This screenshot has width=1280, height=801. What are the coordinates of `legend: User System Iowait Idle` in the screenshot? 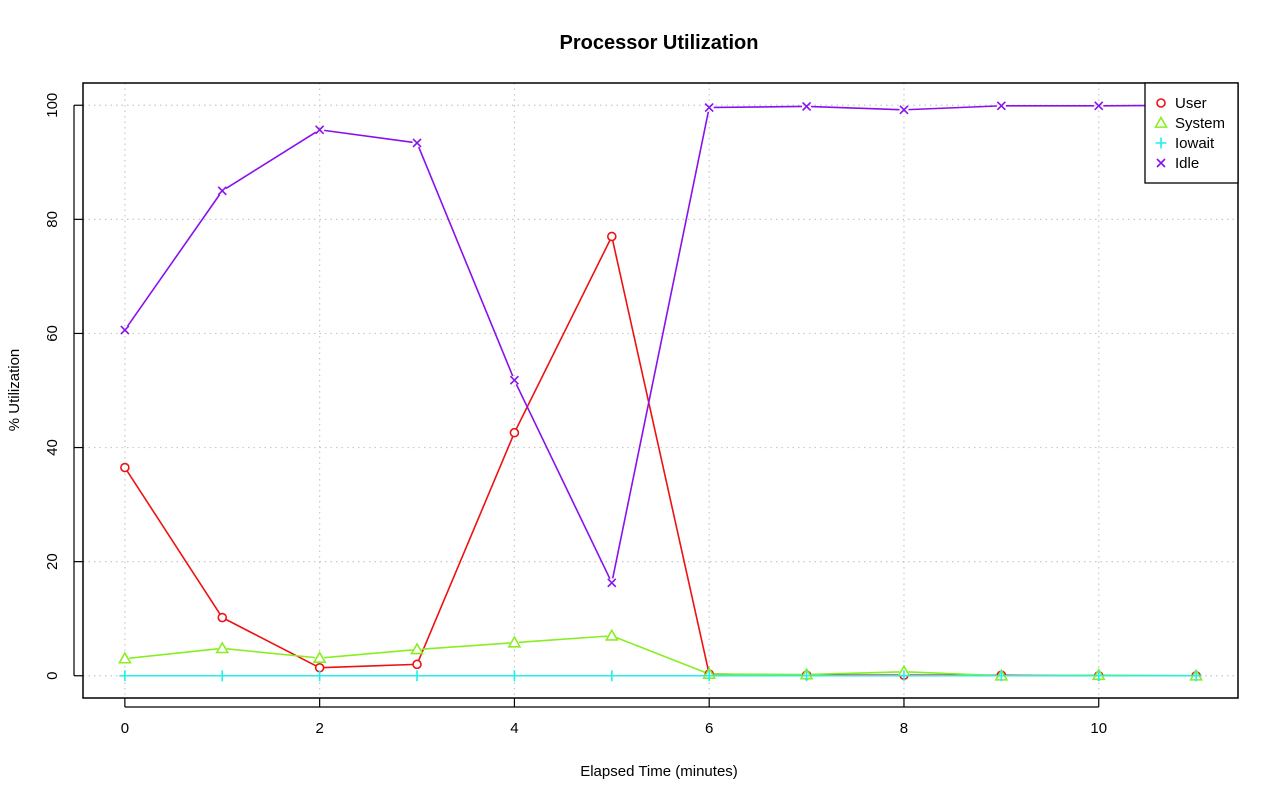 It's located at (1191, 133).